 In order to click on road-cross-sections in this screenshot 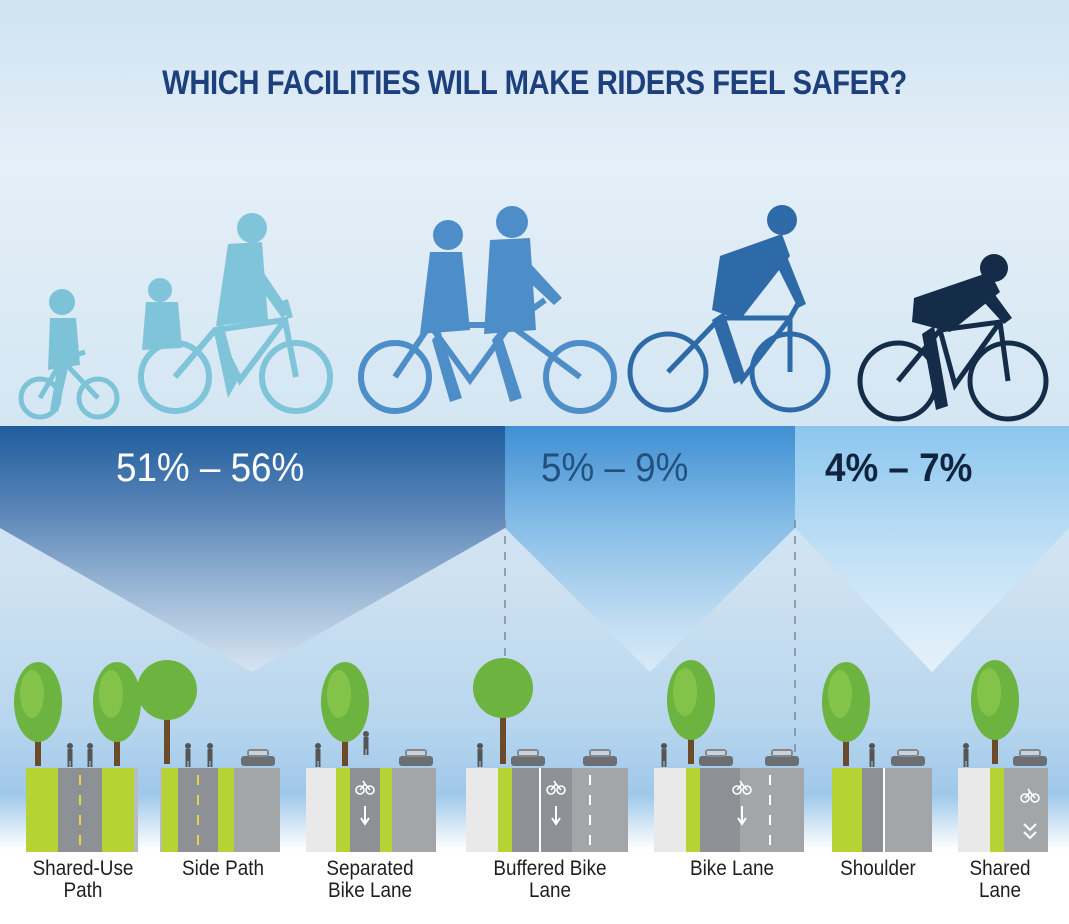, I will do `click(537, 791)`.